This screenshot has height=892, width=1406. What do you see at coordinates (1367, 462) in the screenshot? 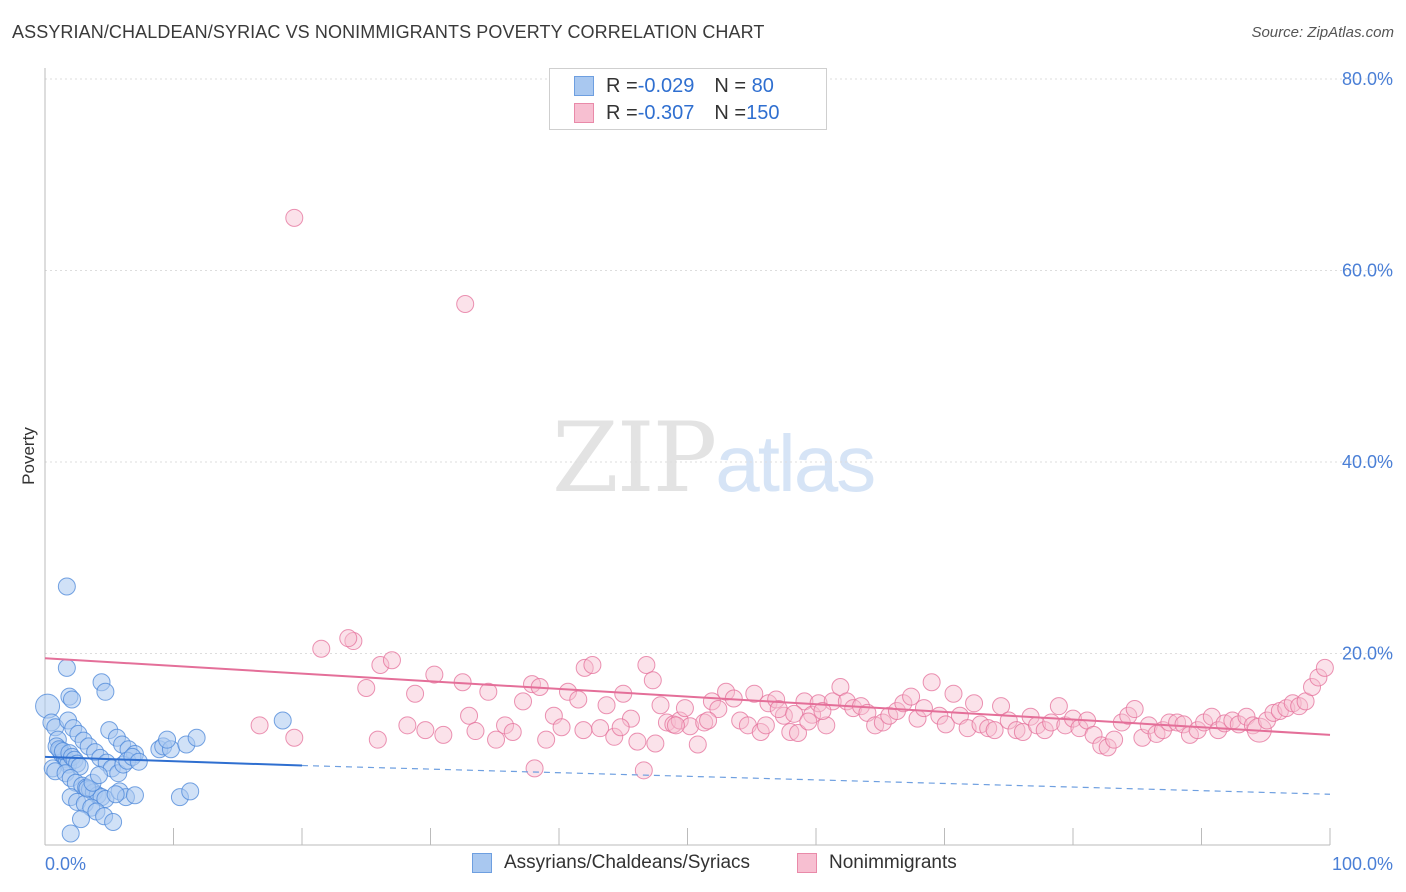
I see `y-tick-label: 40.0%` at bounding box center [1367, 462].